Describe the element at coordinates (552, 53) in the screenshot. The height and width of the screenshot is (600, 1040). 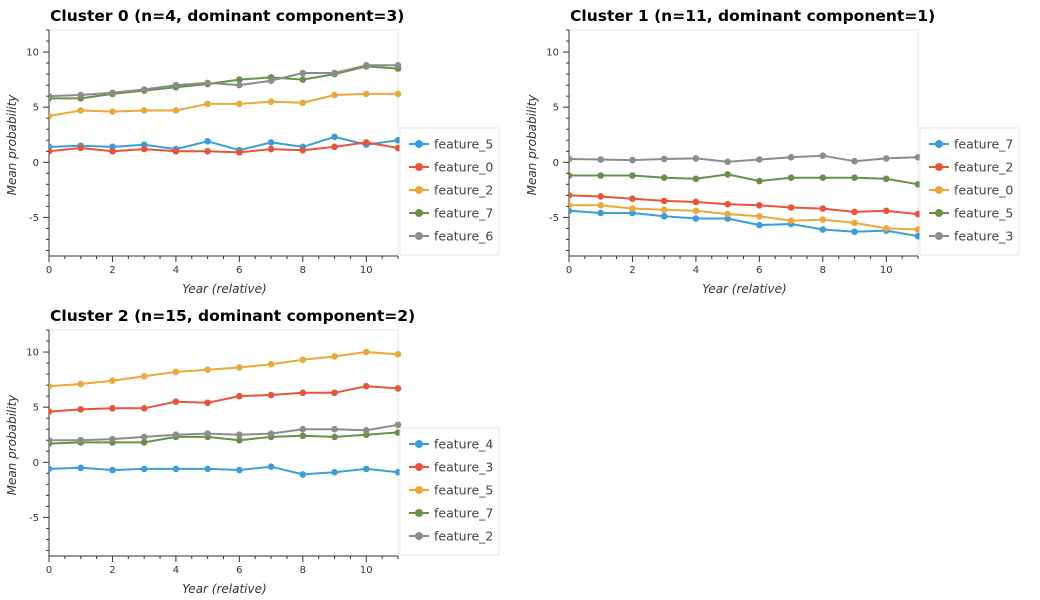
I see `y-tick-label: 10` at that location.